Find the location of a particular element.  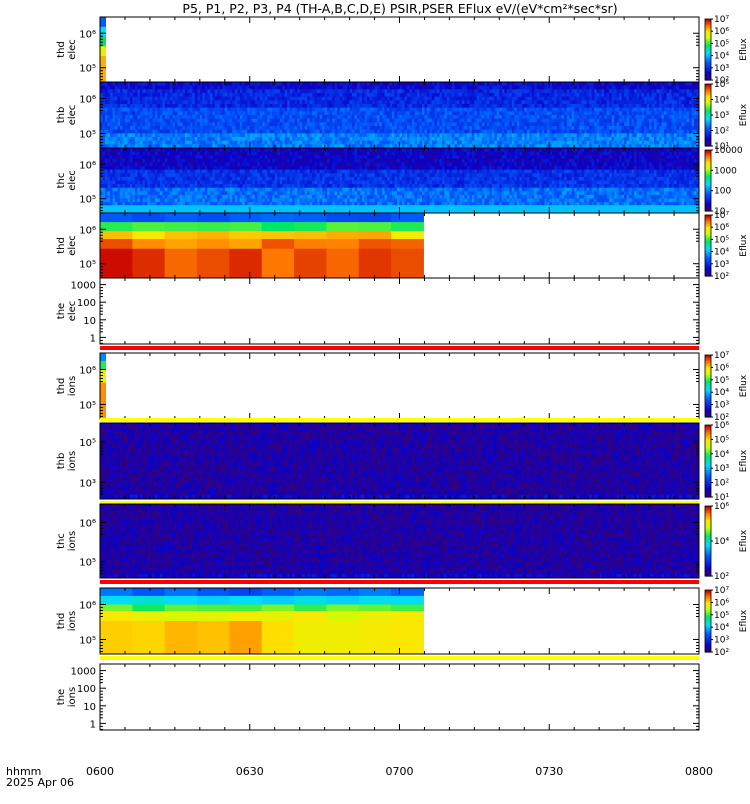

colorbar-label: 10000 is located at coordinates (728, 151).